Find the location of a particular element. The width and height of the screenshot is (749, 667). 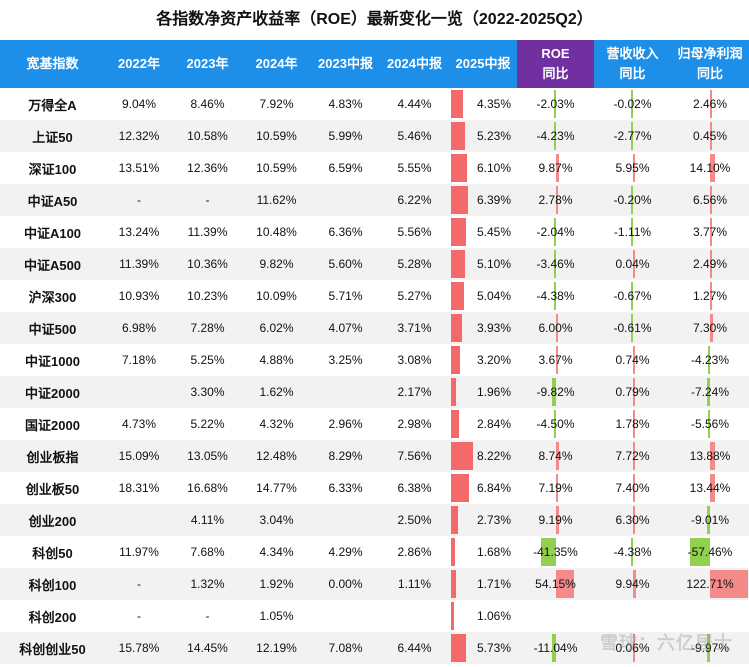

header-cell: 宽基指数 is located at coordinates (52, 64).